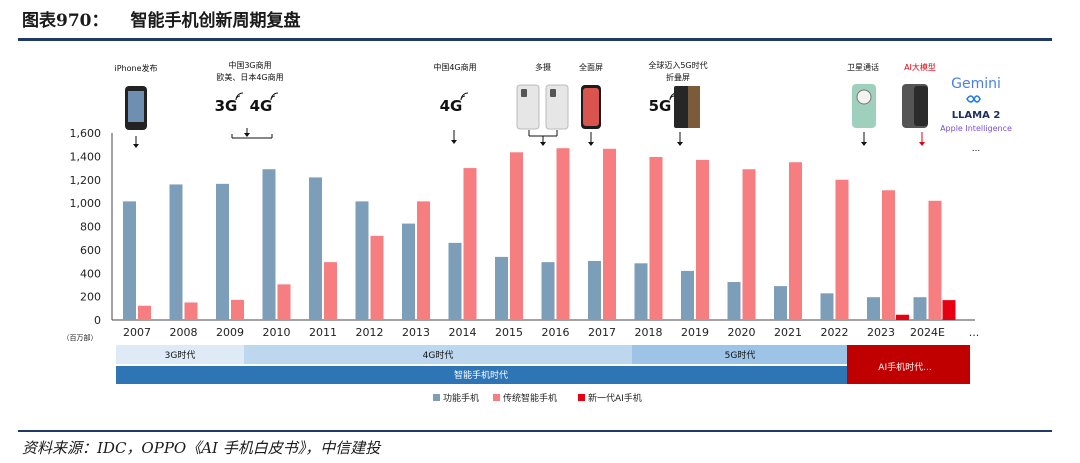  I want to click on y-tick-label: 600, so click(90, 250).